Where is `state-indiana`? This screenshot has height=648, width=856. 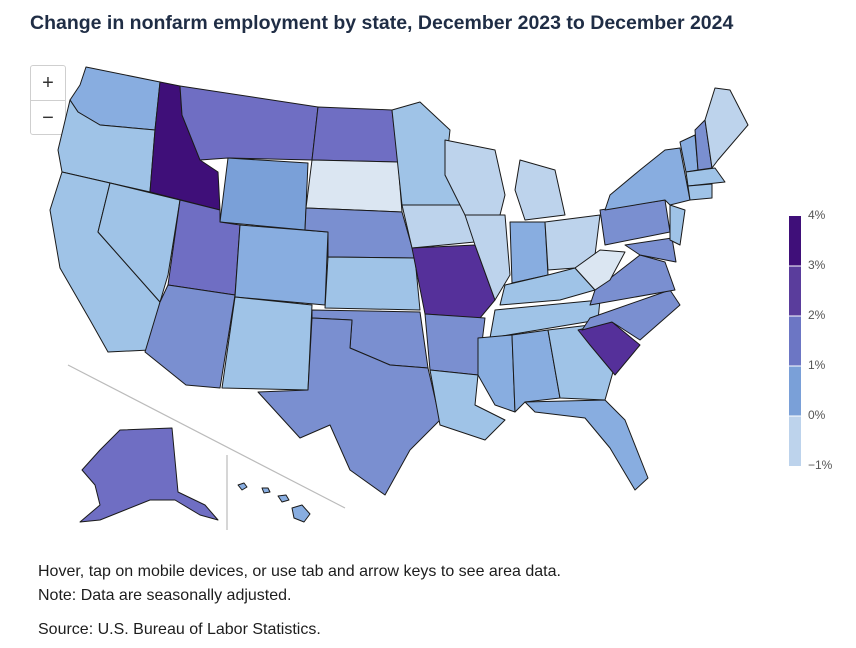 state-indiana is located at coordinates (529, 252).